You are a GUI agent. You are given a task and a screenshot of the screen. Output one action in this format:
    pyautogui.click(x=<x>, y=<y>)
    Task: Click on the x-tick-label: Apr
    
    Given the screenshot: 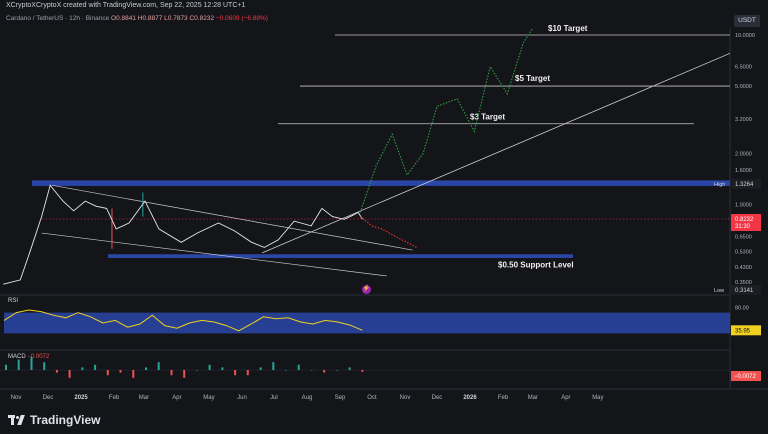 What is the action you would take?
    pyautogui.click(x=176, y=398)
    